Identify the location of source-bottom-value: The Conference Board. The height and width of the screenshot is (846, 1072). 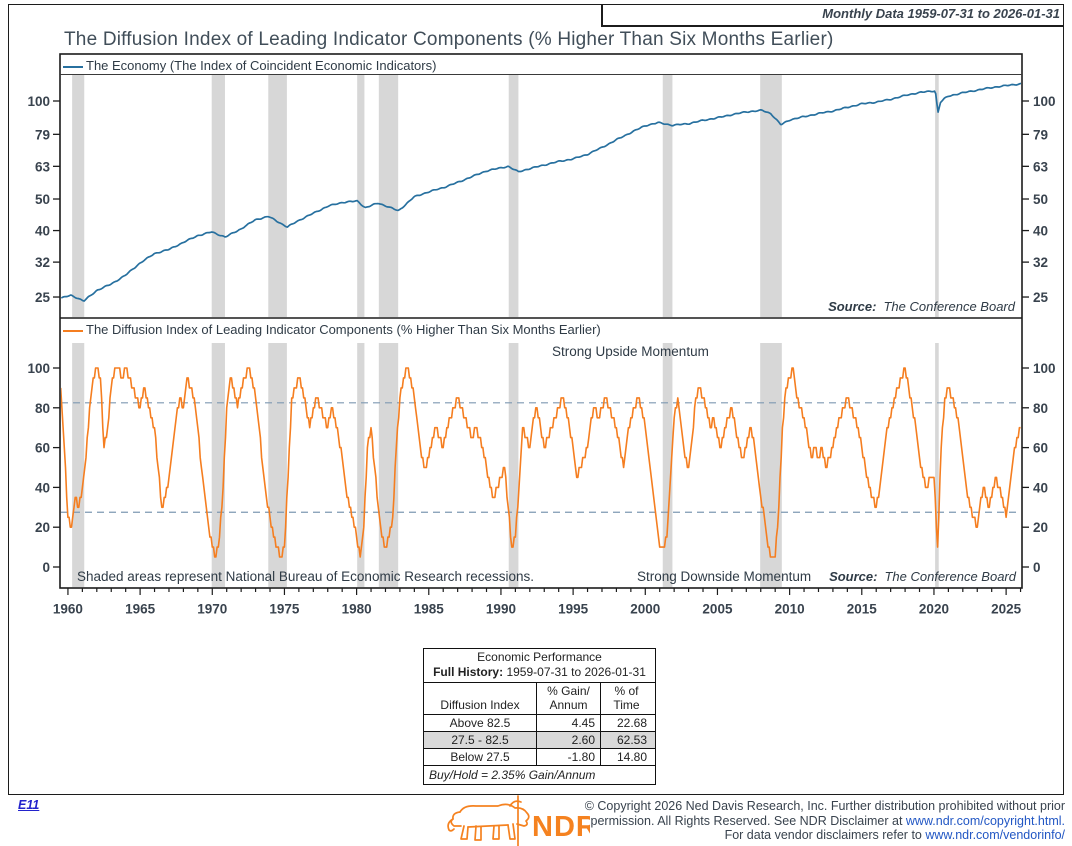
(950, 576).